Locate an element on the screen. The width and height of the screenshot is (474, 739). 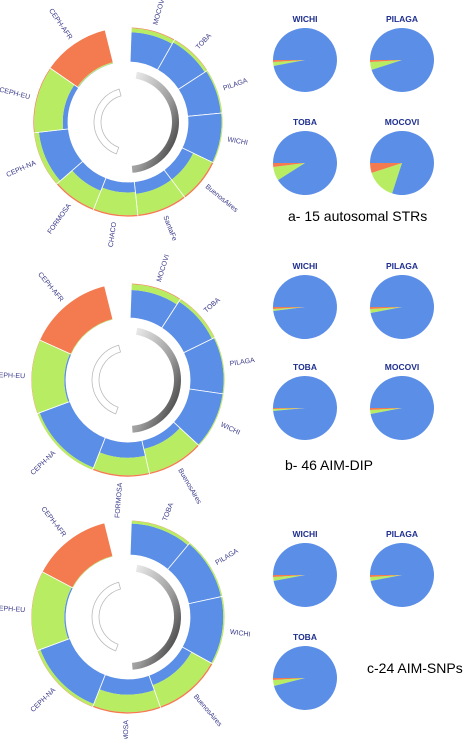
ring-segment-wichi is located at coordinates (203, 630).